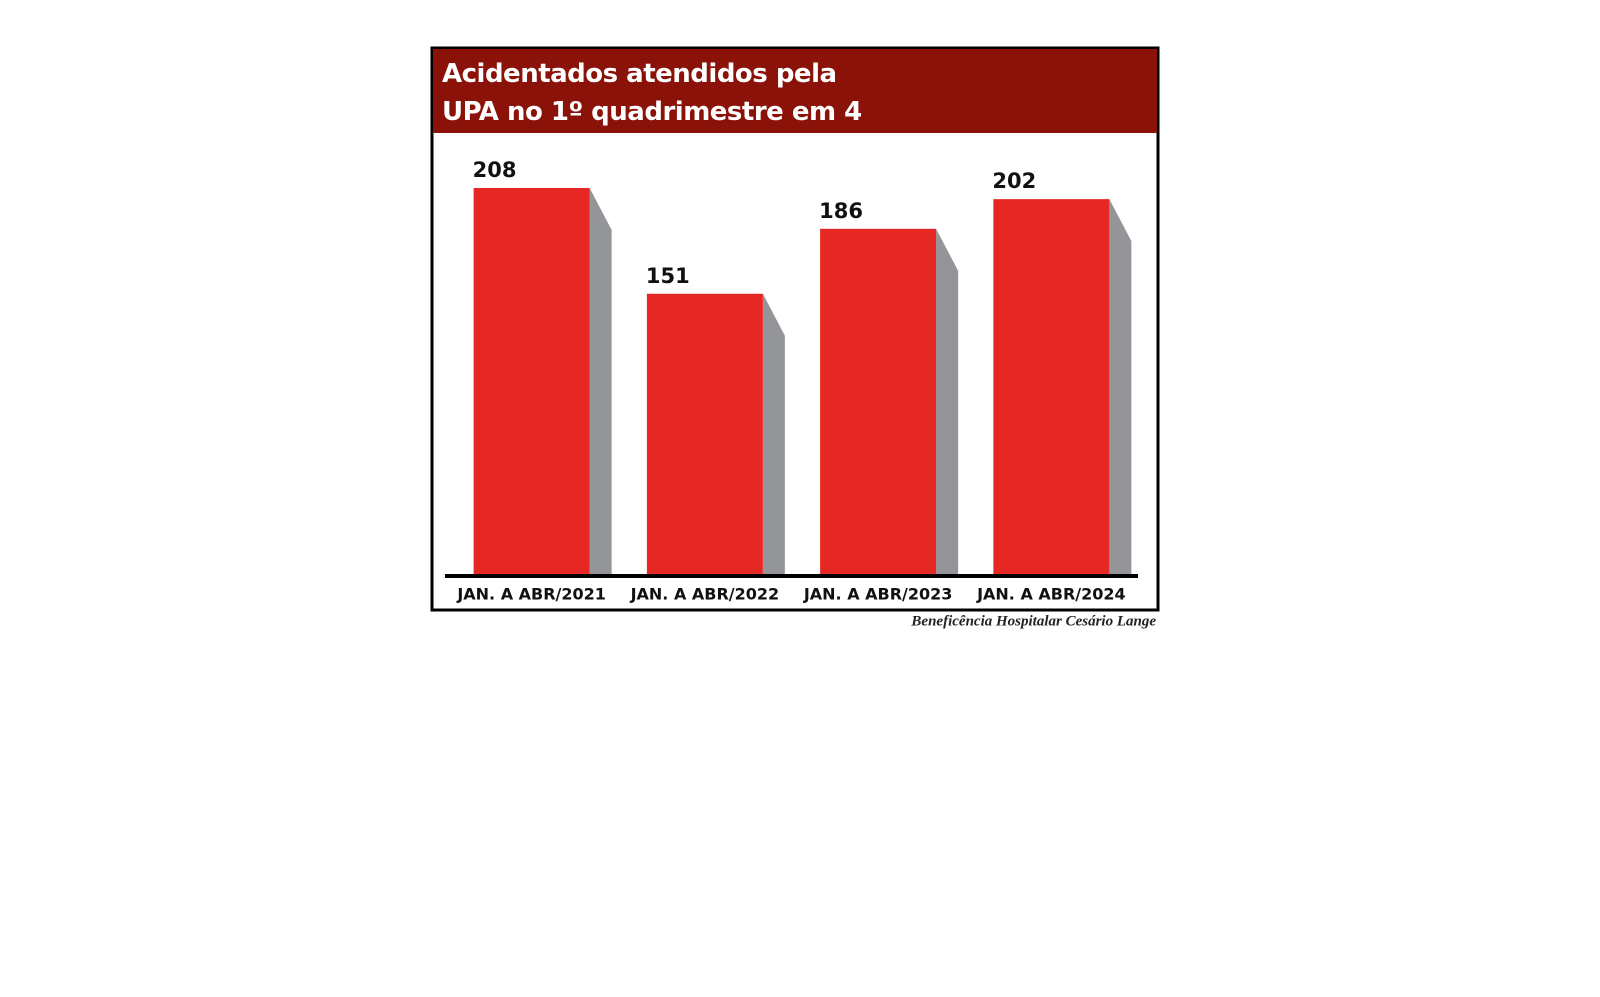 The image size is (1600, 997). Describe the element at coordinates (705, 594) in the screenshot. I see `x-tick-label: JAN. A ABR/2022` at that location.